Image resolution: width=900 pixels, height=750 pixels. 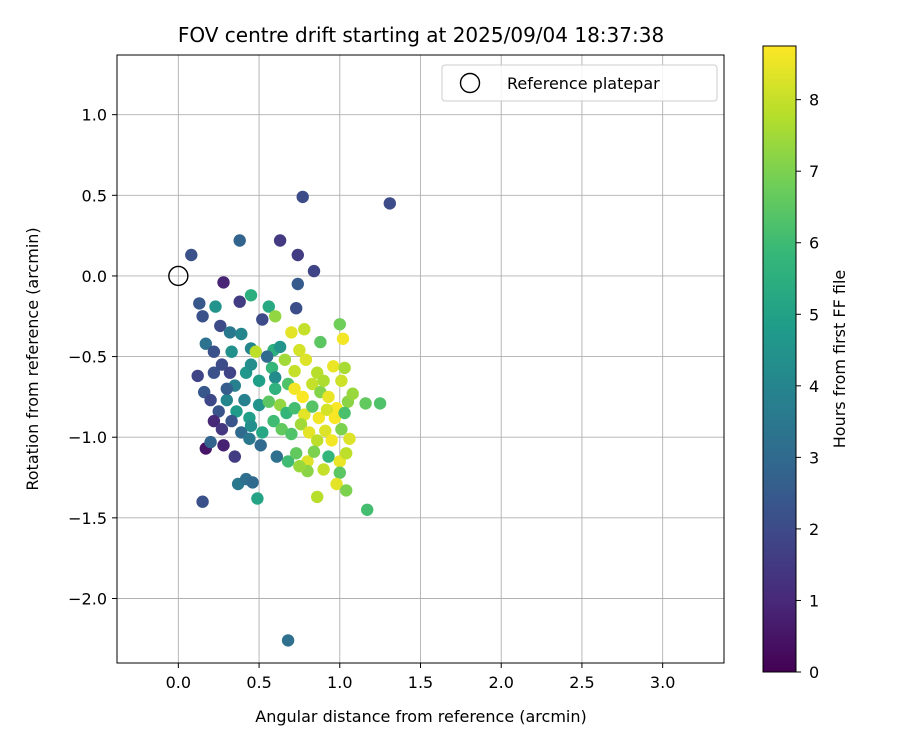 I want to click on x-tick-label: 1.5, so click(x=420, y=682).